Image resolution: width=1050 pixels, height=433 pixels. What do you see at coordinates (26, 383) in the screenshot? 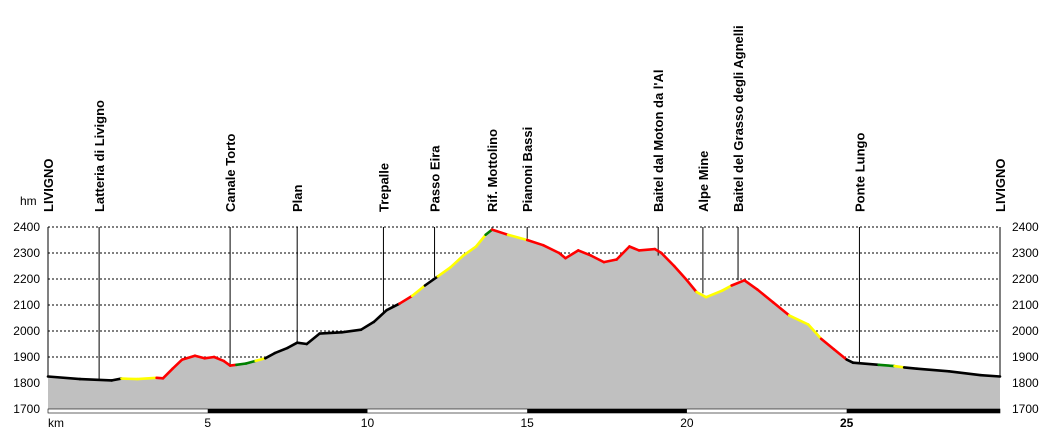
I see `y-tick-label-left: 1800` at bounding box center [26, 383].